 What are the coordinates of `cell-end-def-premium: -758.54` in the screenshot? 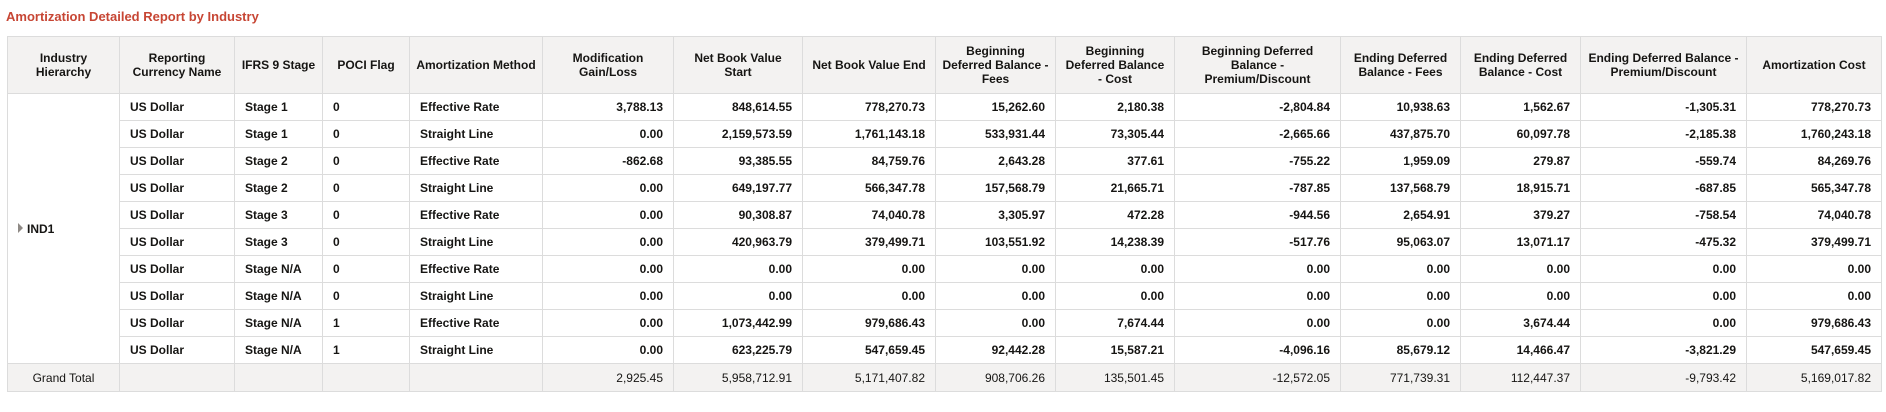 It's located at (1663, 215).